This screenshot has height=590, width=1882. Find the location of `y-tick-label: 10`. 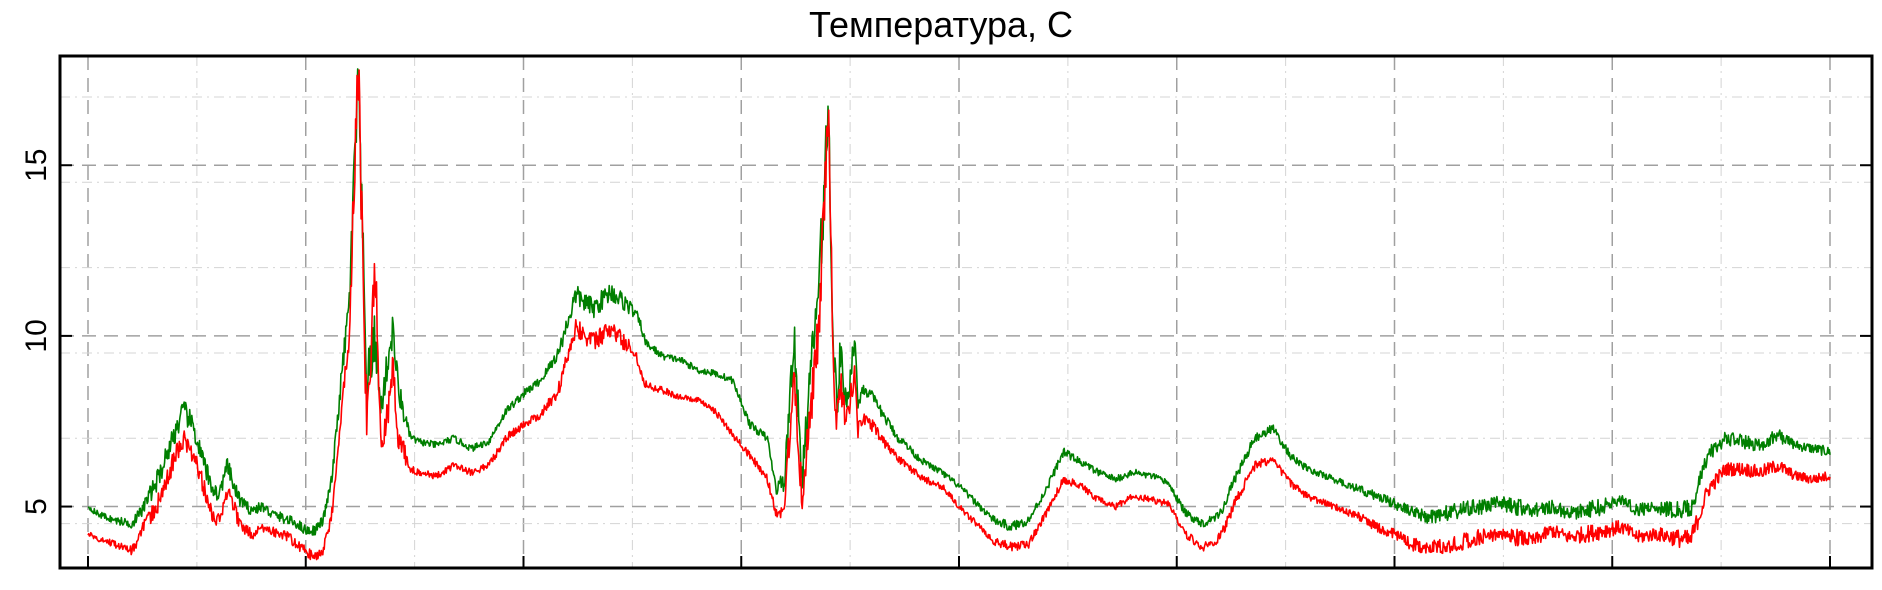

y-tick-label: 10 is located at coordinates (36, 335).